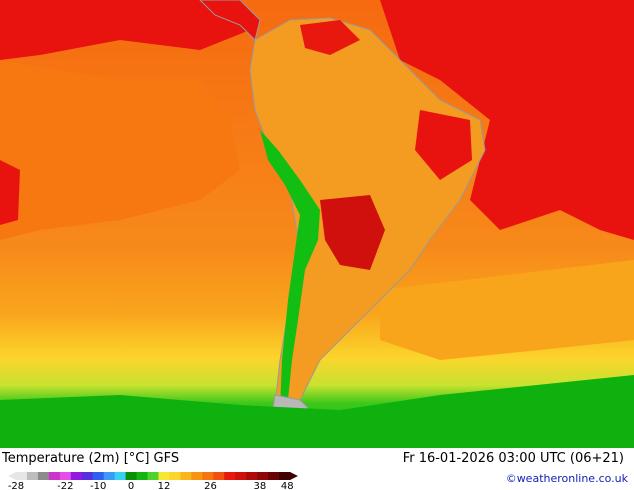 The height and width of the screenshot is (490, 634). What do you see at coordinates (12, 476) in the screenshot?
I see `legend-arrow-low` at bounding box center [12, 476].